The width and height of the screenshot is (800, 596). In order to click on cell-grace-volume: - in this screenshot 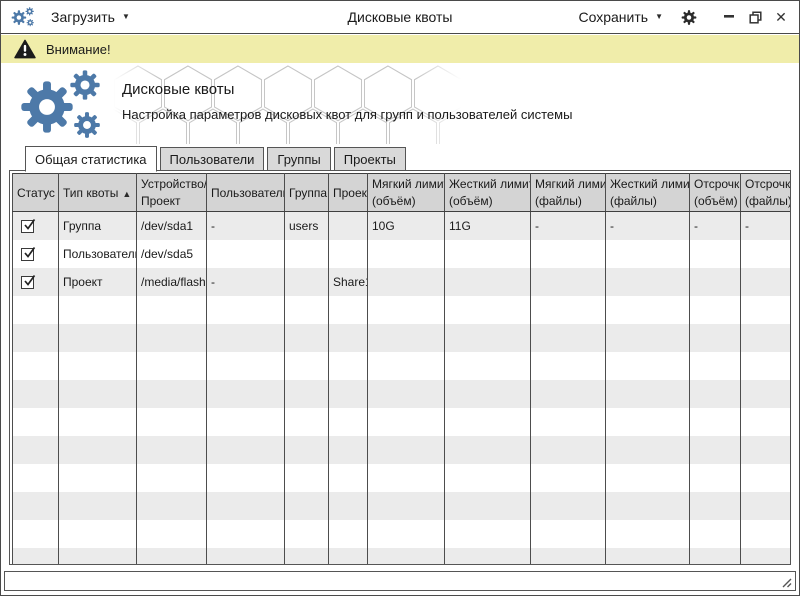, I will do `click(715, 225)`.